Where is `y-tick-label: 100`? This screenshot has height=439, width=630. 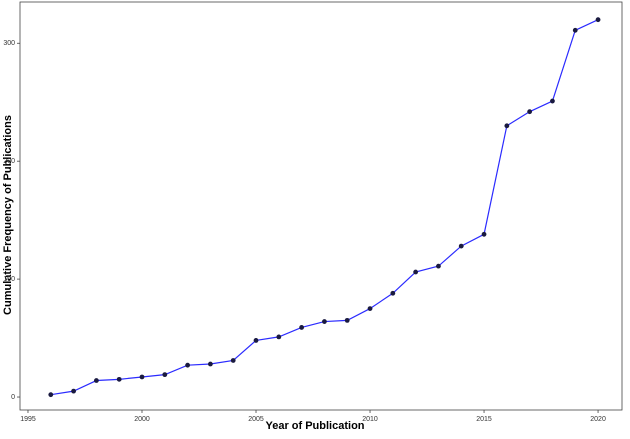
y-tick-label: 100 is located at coordinates (9, 279).